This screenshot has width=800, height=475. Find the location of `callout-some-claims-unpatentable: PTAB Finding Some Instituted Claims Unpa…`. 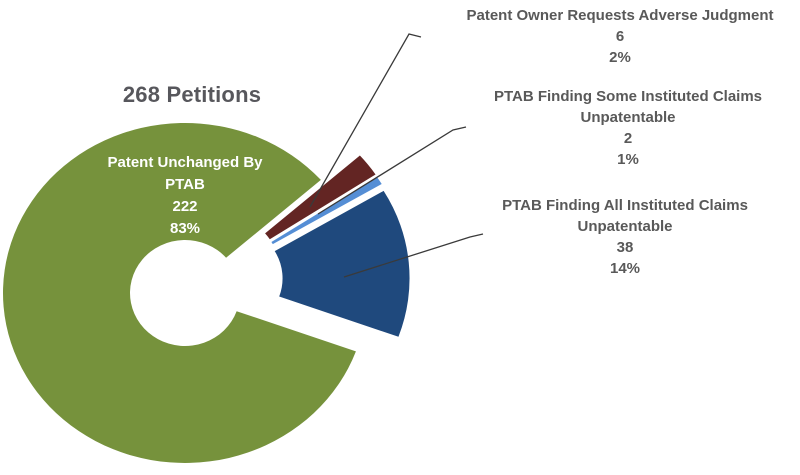

callout-some-claims-unpatentable: PTAB Finding Some Instituted Claims Unpa… is located at coordinates (614, 128).